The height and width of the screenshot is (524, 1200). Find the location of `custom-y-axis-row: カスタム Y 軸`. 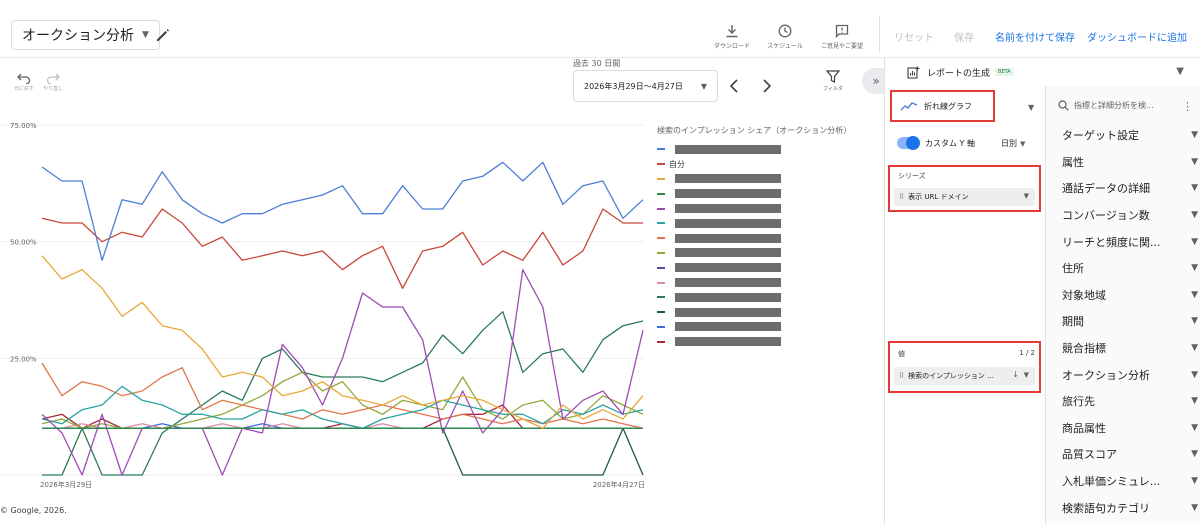

custom-y-axis-row: カスタム Y 軸 is located at coordinates (972, 143).